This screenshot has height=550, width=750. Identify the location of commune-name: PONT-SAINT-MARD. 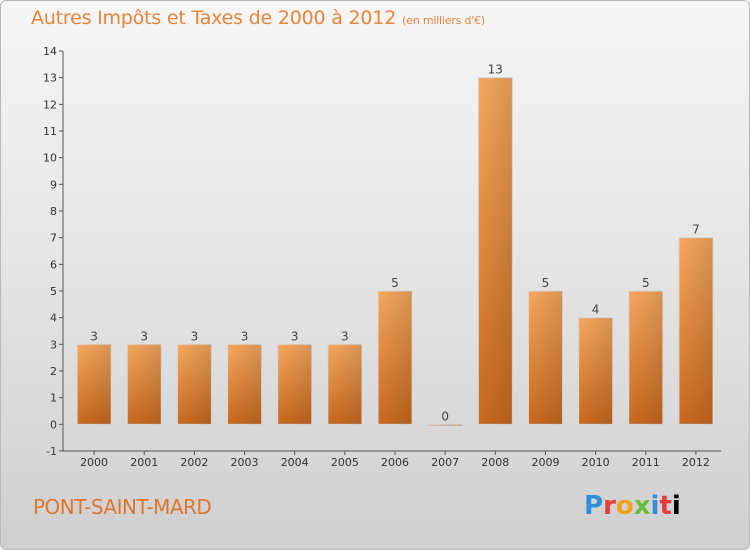
(122, 507).